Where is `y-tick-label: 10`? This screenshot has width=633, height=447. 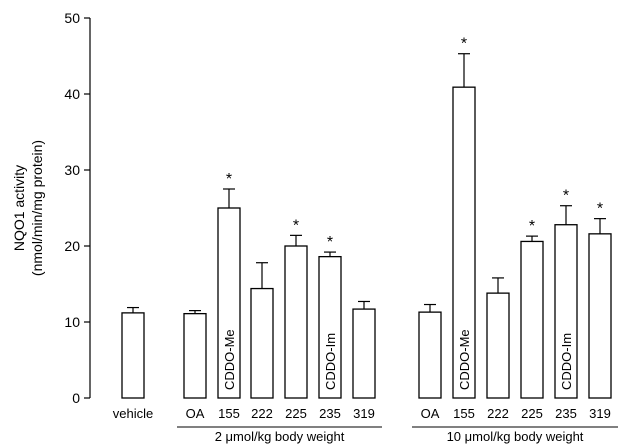 y-tick-label: 10 is located at coordinates (72, 322).